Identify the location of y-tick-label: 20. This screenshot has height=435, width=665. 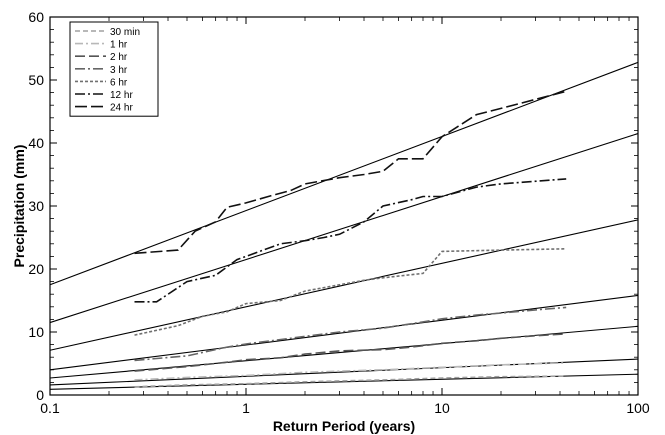
(36, 269).